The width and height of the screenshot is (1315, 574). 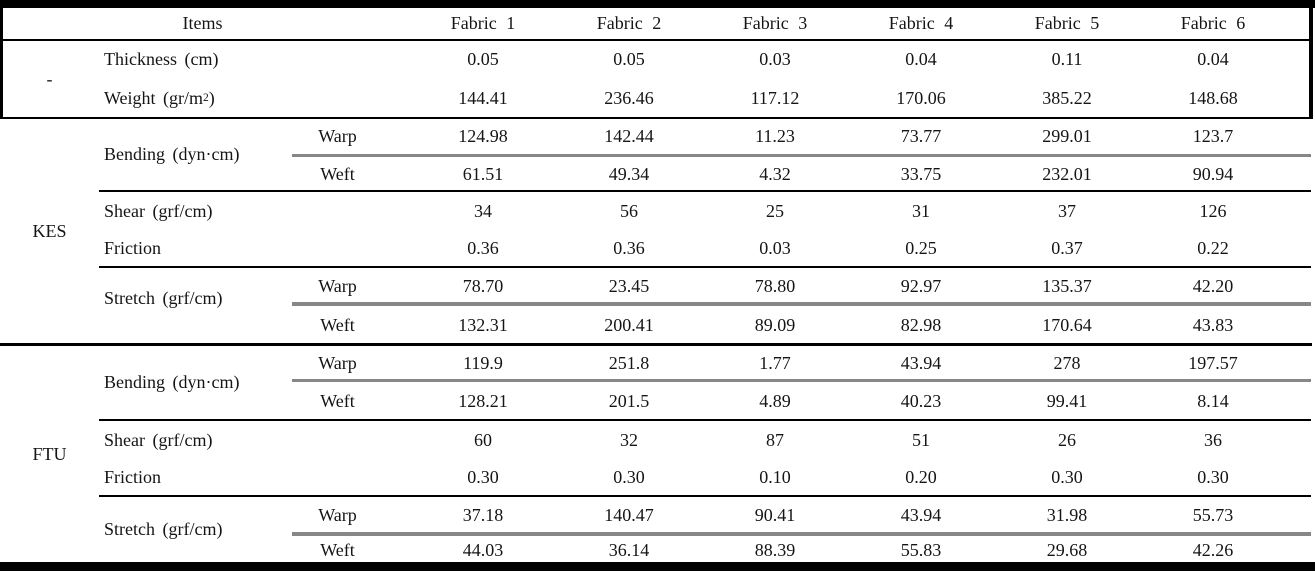 I want to click on row-values-ftu-stretch-warp: 37.18 140.47 90.41 43.94 31.98 55.73, so click(x=848, y=515).